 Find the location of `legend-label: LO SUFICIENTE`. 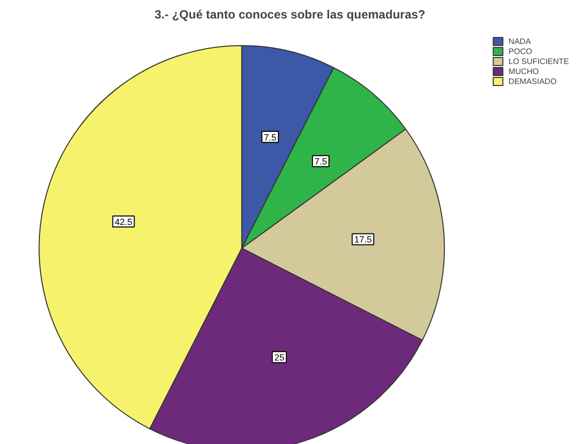

legend-label: LO SUFICIENTE is located at coordinates (538, 61).